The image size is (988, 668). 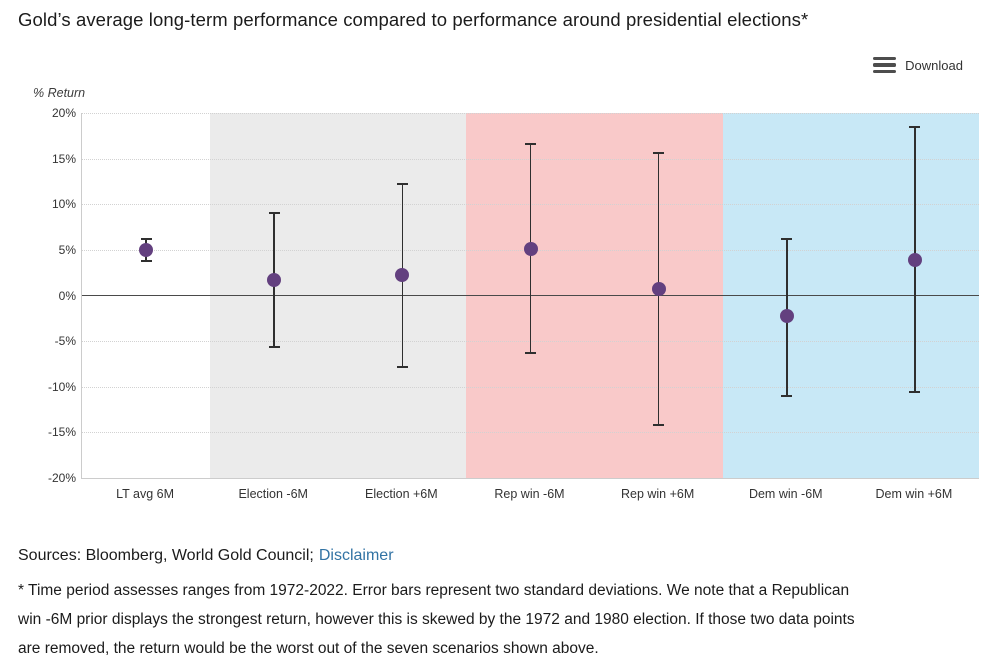 I want to click on band-election, so click(x=338, y=295).